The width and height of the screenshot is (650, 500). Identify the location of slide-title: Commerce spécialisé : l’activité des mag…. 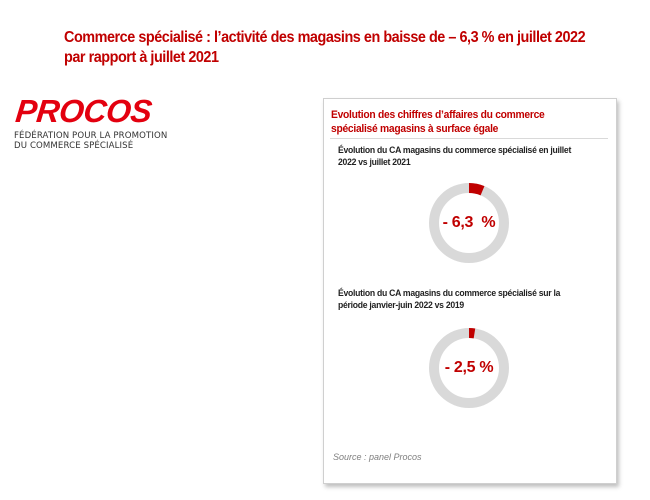
(333, 48).